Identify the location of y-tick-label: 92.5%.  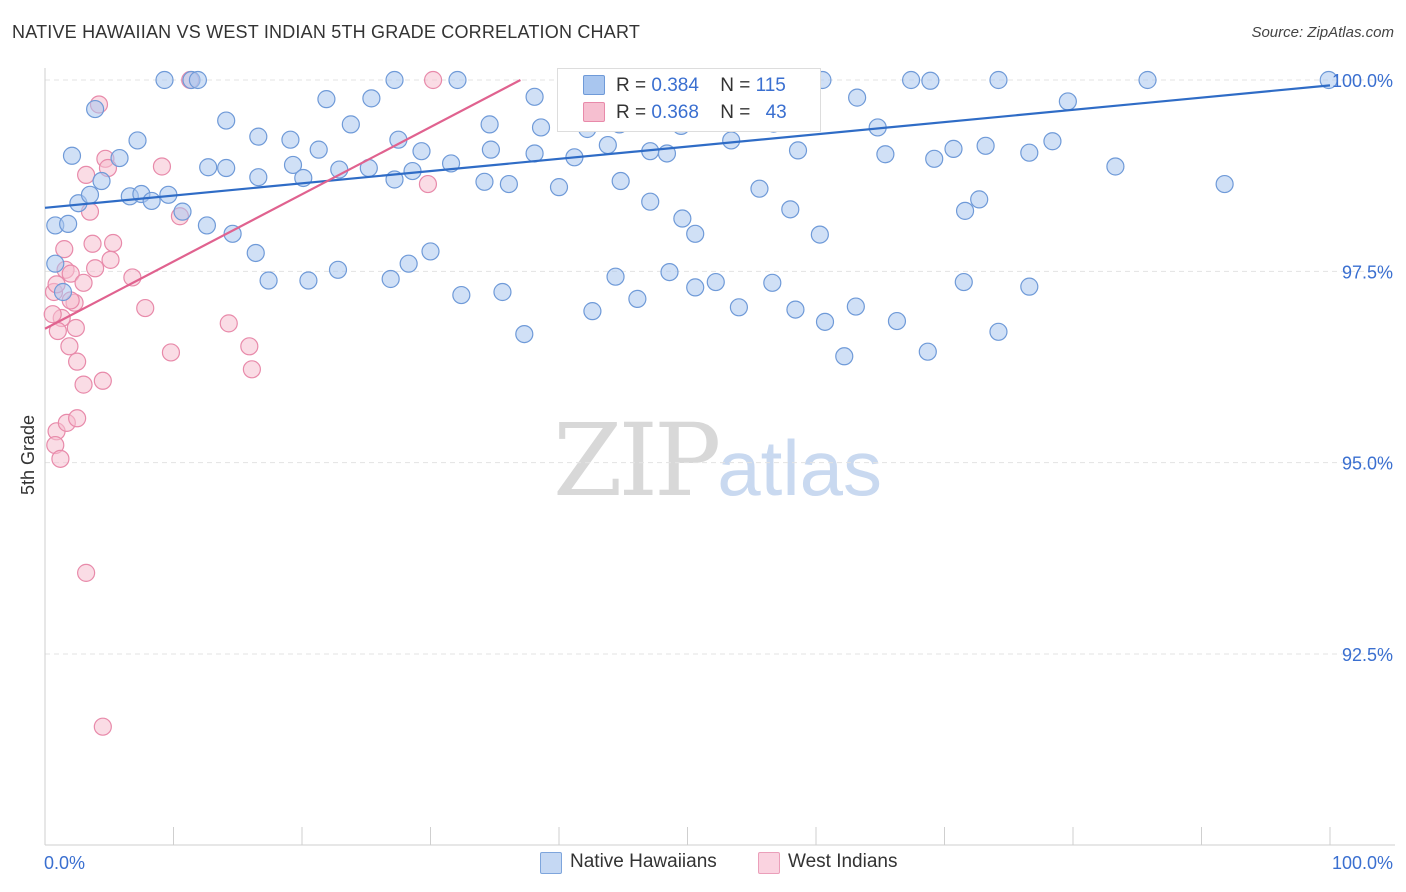
(1367, 655).